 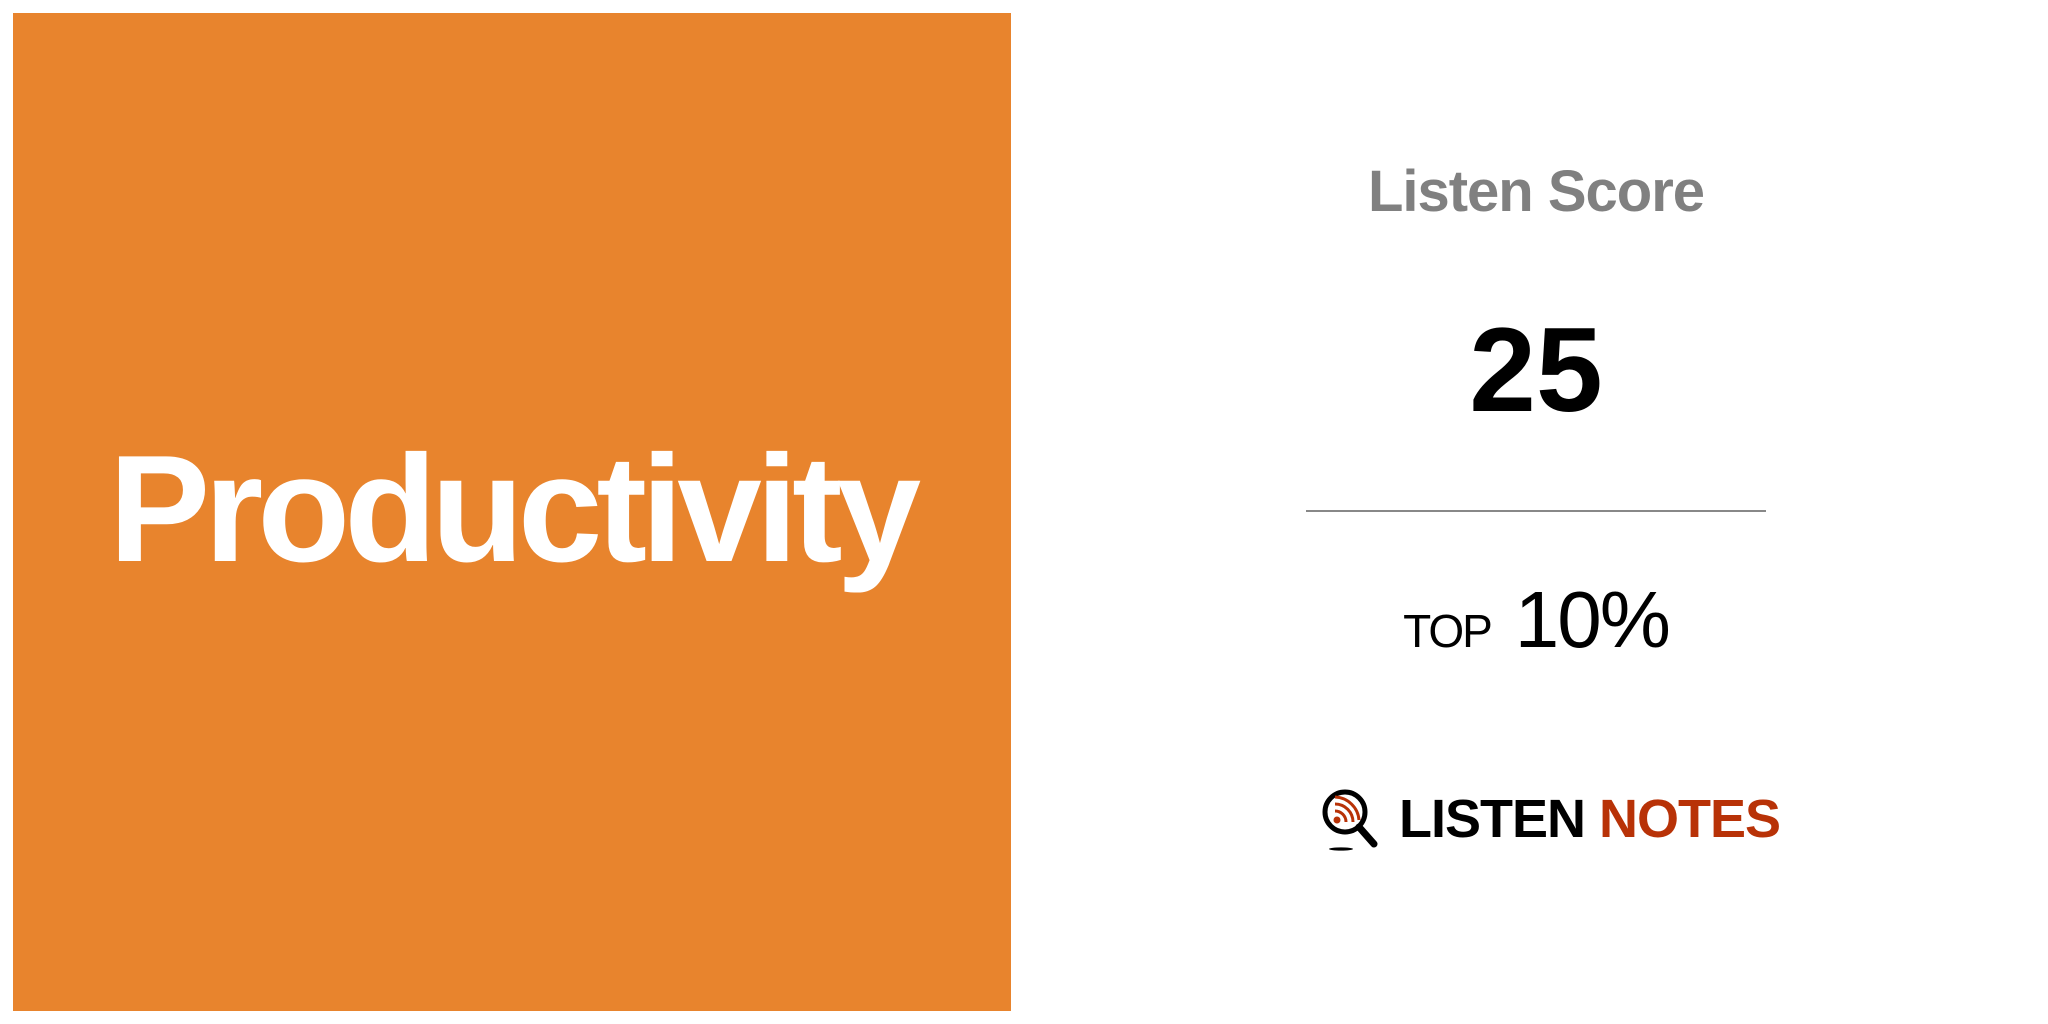 I want to click on listen-score-value: 25, so click(x=1536, y=370).